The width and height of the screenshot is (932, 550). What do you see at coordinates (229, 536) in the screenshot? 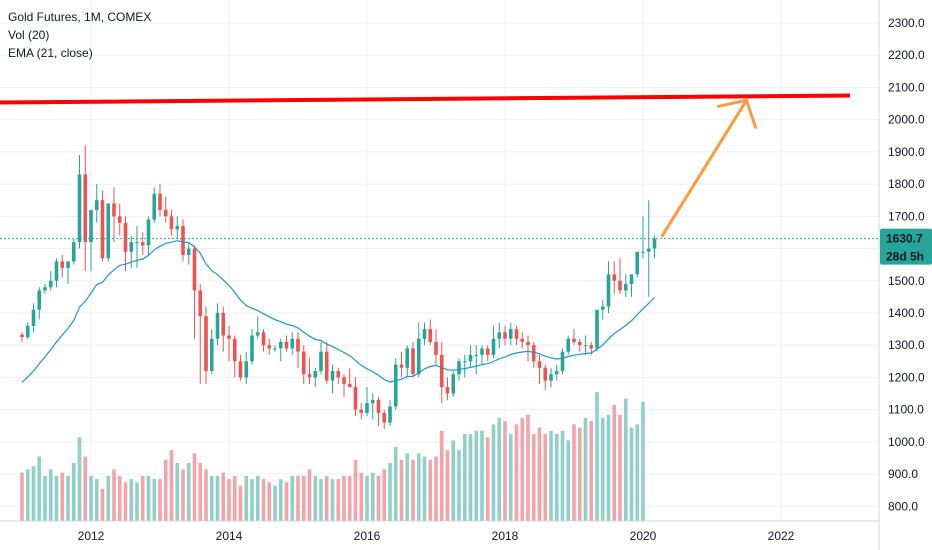
I see `time-tick-label: 2014` at bounding box center [229, 536].